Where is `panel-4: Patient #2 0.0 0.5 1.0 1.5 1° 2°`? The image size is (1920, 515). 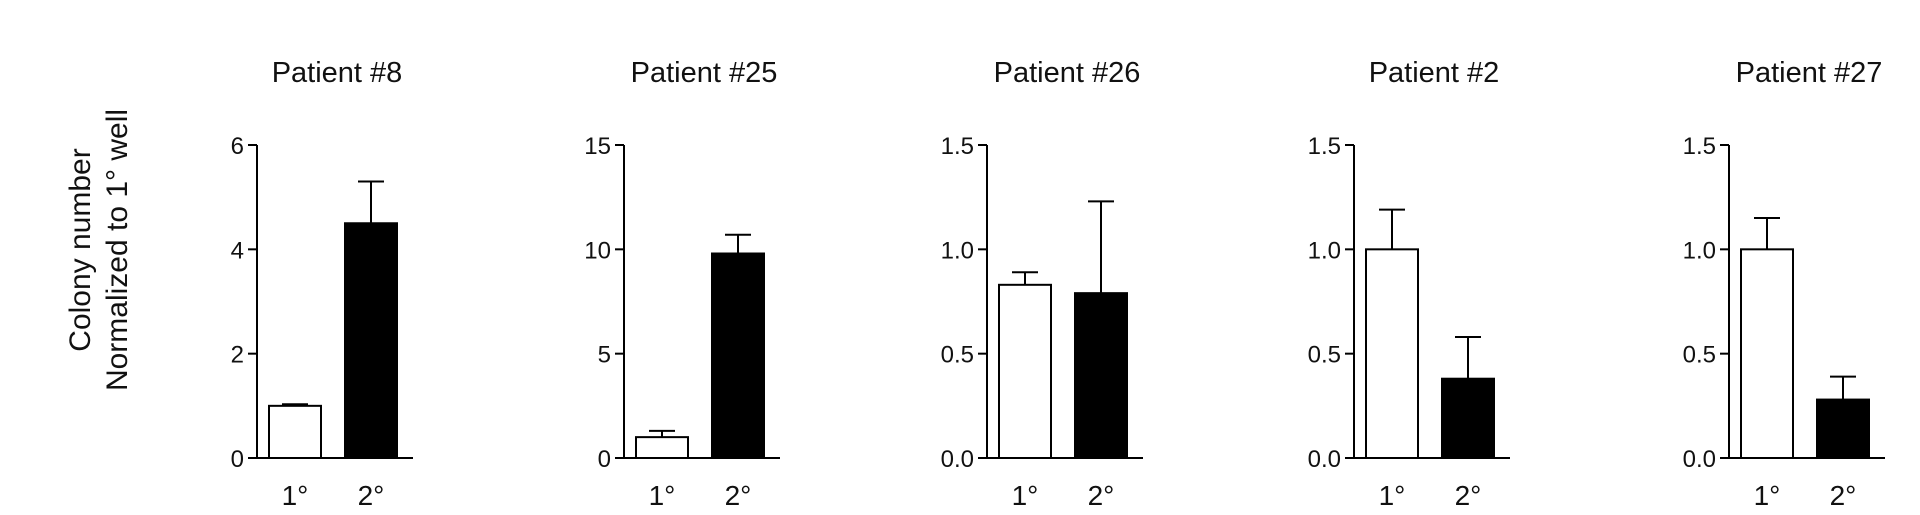 panel-4: Patient #2 0.0 0.5 1.0 1.5 1° 2° is located at coordinates (1409, 284).